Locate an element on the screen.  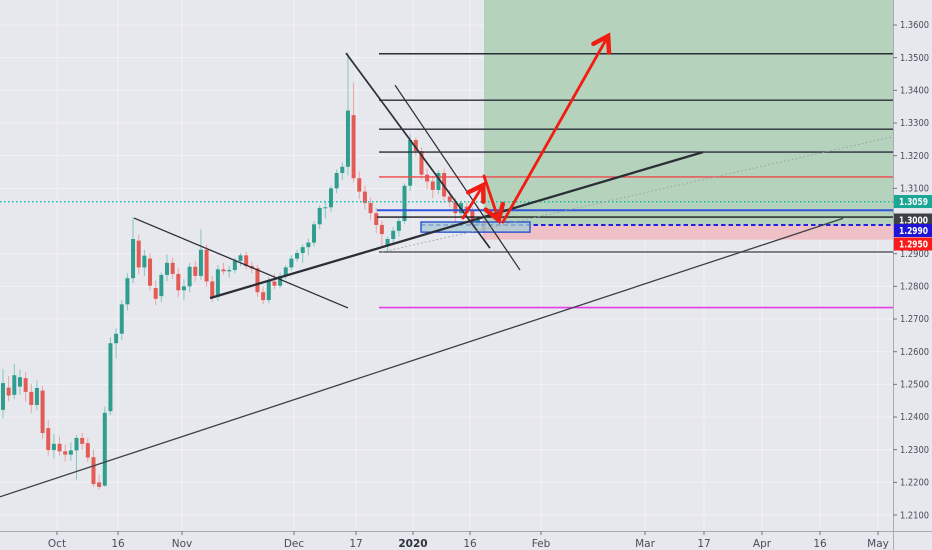
bounce-up-arrow is located at coordinates (473, 200).